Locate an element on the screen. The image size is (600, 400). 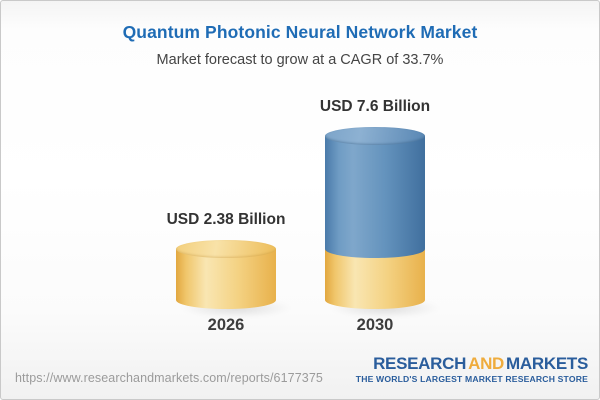
page-title: Quantum Photonic Neural Network Market is located at coordinates (300, 32).